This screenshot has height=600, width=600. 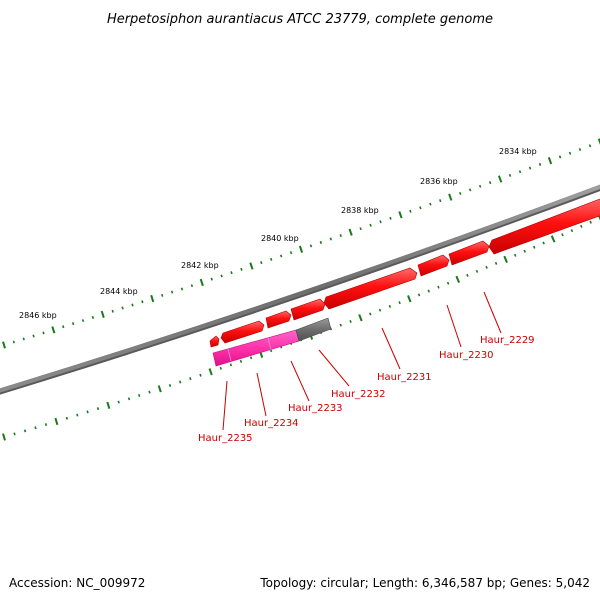 What do you see at coordinates (439, 181) in the screenshot?
I see `kbp-label: 2836 kbp` at bounding box center [439, 181].